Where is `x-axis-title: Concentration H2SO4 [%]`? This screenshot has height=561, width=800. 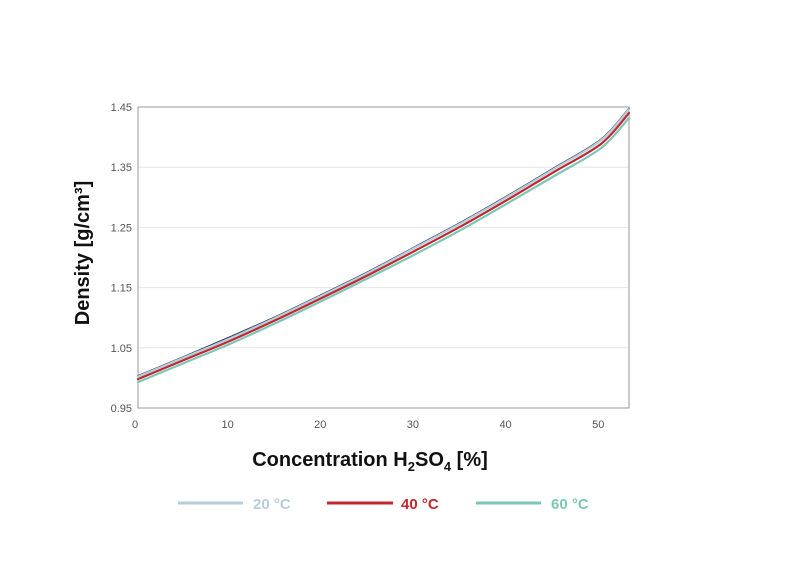
x-axis-title: Concentration H2SO4 [%] is located at coordinates (370, 461).